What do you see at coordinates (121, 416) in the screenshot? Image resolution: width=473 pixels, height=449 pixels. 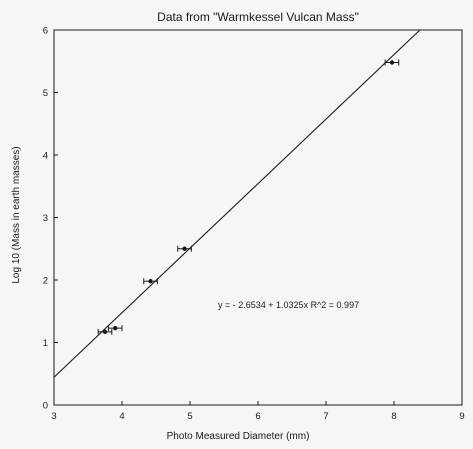 I see `x-tick-label: 4` at bounding box center [121, 416].